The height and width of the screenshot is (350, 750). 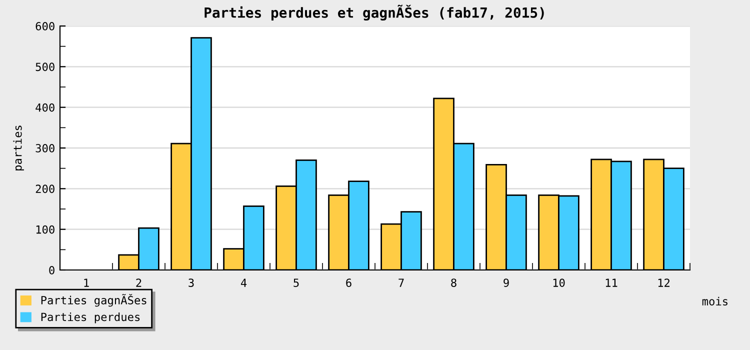 What do you see at coordinates (349, 282) in the screenshot?
I see `x-tick-label: 6` at bounding box center [349, 282].